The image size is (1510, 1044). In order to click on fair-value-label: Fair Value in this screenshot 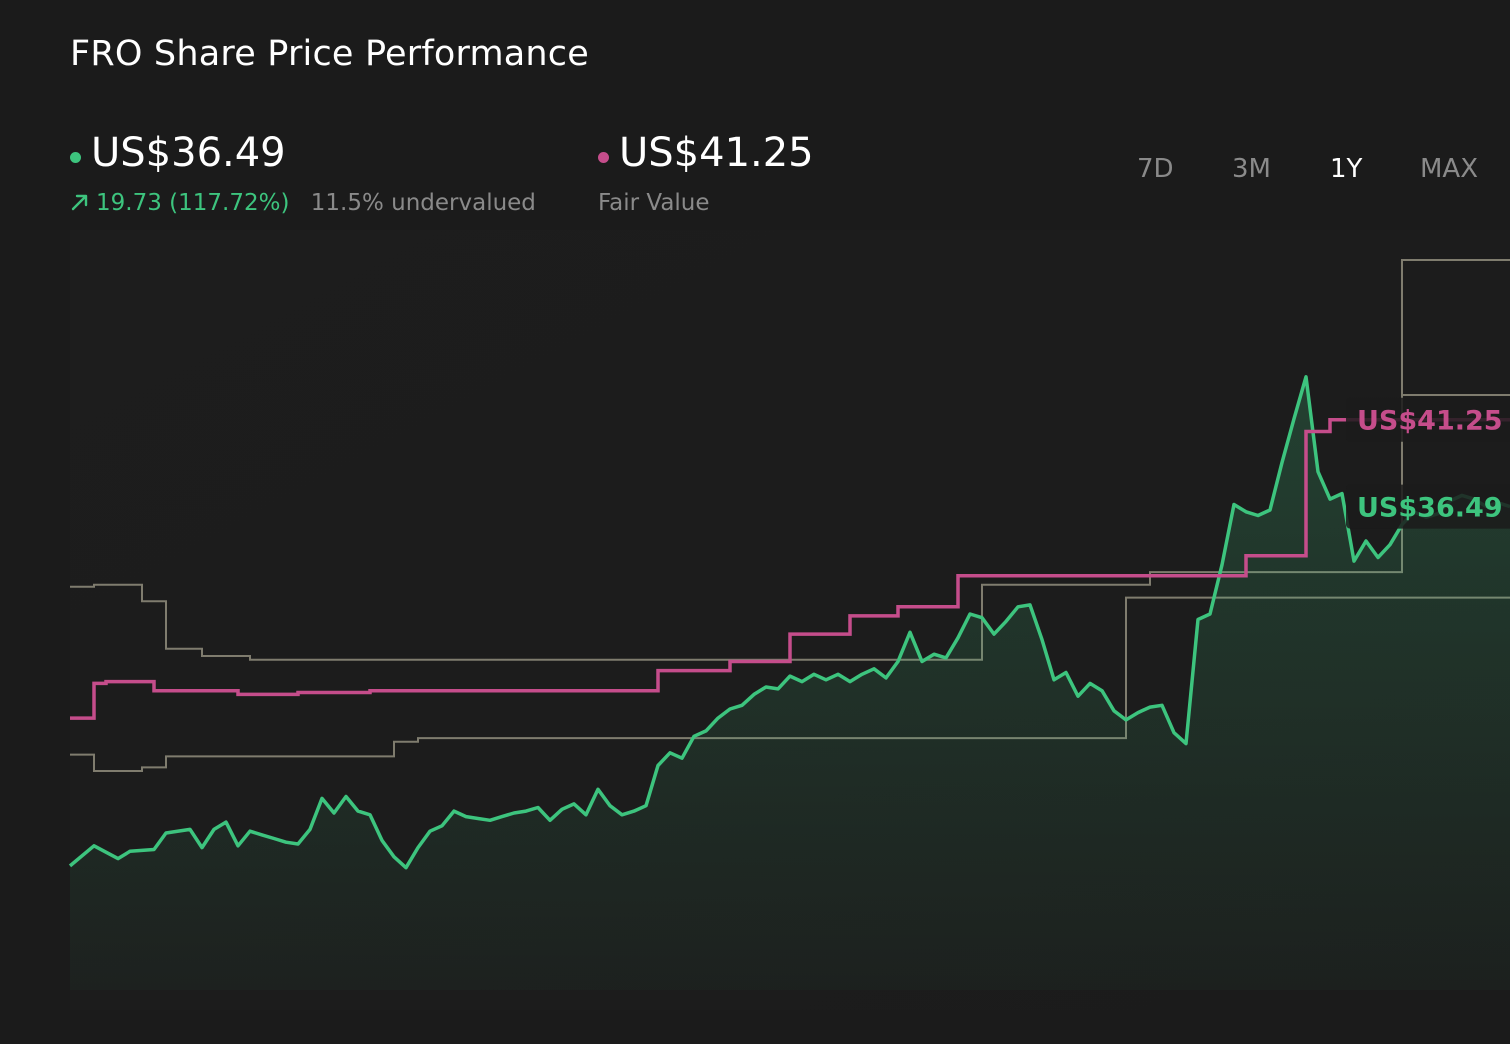, I will do `click(654, 203)`.